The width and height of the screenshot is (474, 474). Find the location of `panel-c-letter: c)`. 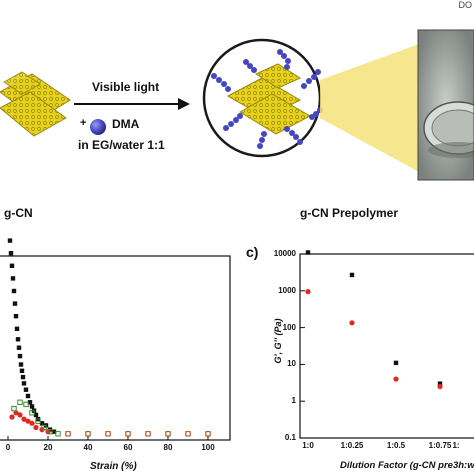

panel-c-letter: c) is located at coordinates (252, 252).